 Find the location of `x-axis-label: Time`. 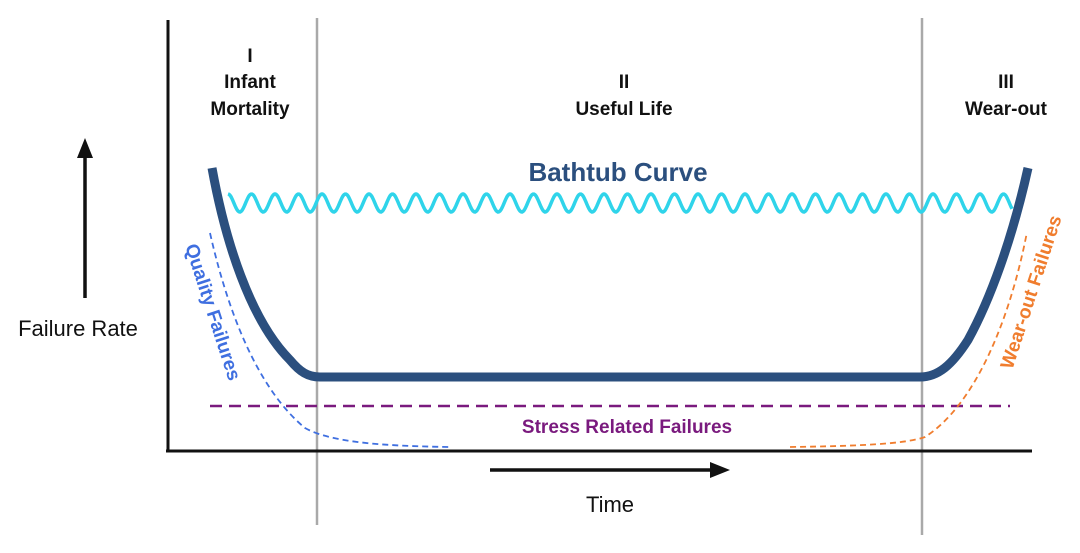

x-axis-label: Time is located at coordinates (610, 504).